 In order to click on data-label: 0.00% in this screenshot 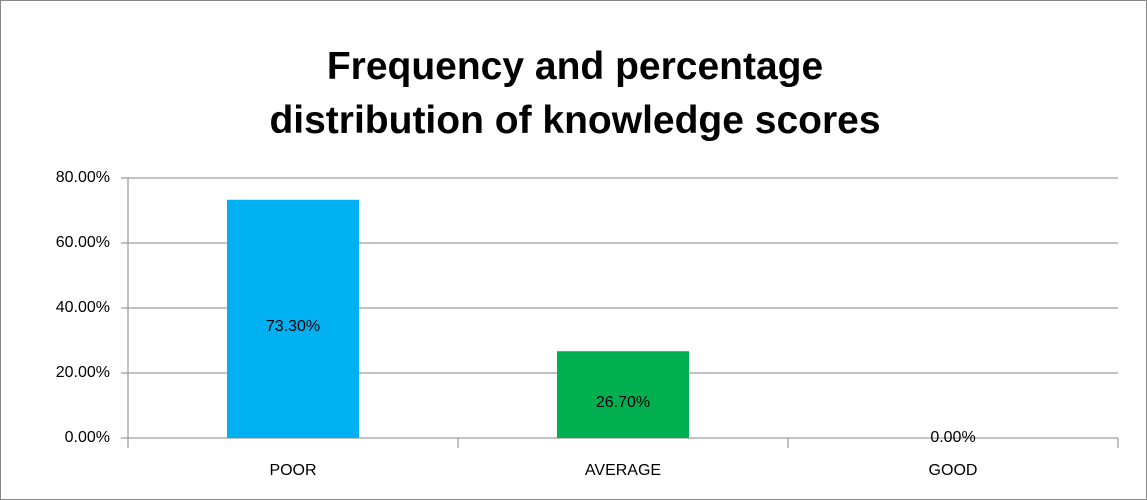, I will do `click(952, 437)`.